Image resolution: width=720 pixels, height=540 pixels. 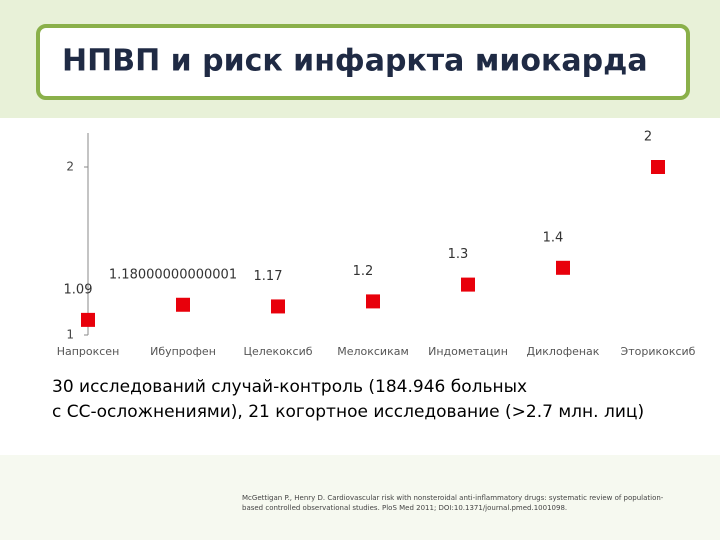 What do you see at coordinates (70, 335) in the screenshot?
I see `y-tick-label: 1` at bounding box center [70, 335].